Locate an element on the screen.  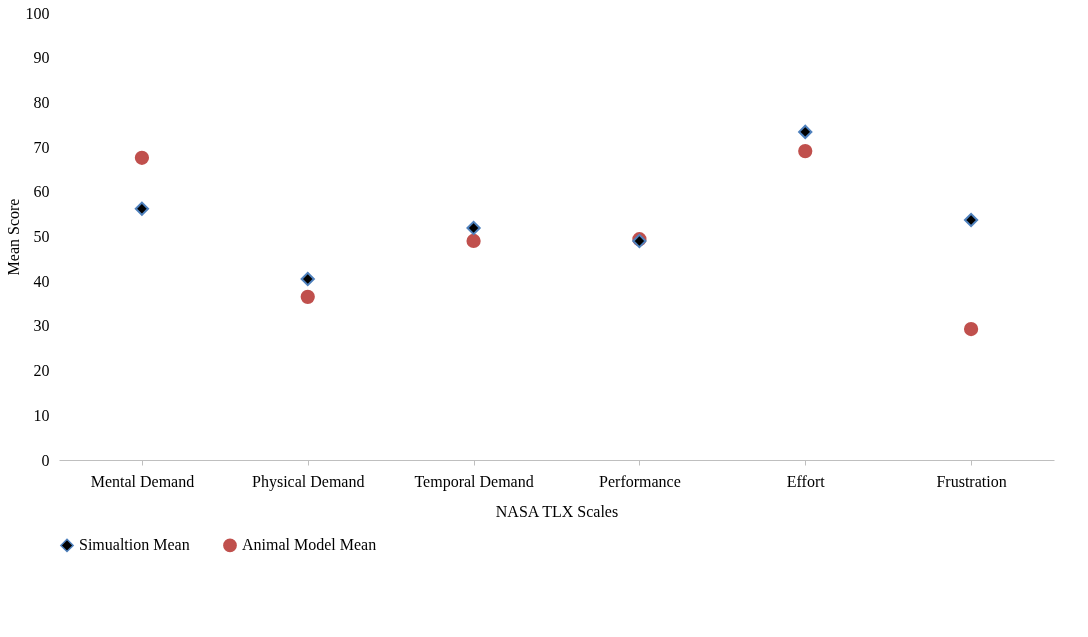
y-tick-label: 80 is located at coordinates (41, 102).